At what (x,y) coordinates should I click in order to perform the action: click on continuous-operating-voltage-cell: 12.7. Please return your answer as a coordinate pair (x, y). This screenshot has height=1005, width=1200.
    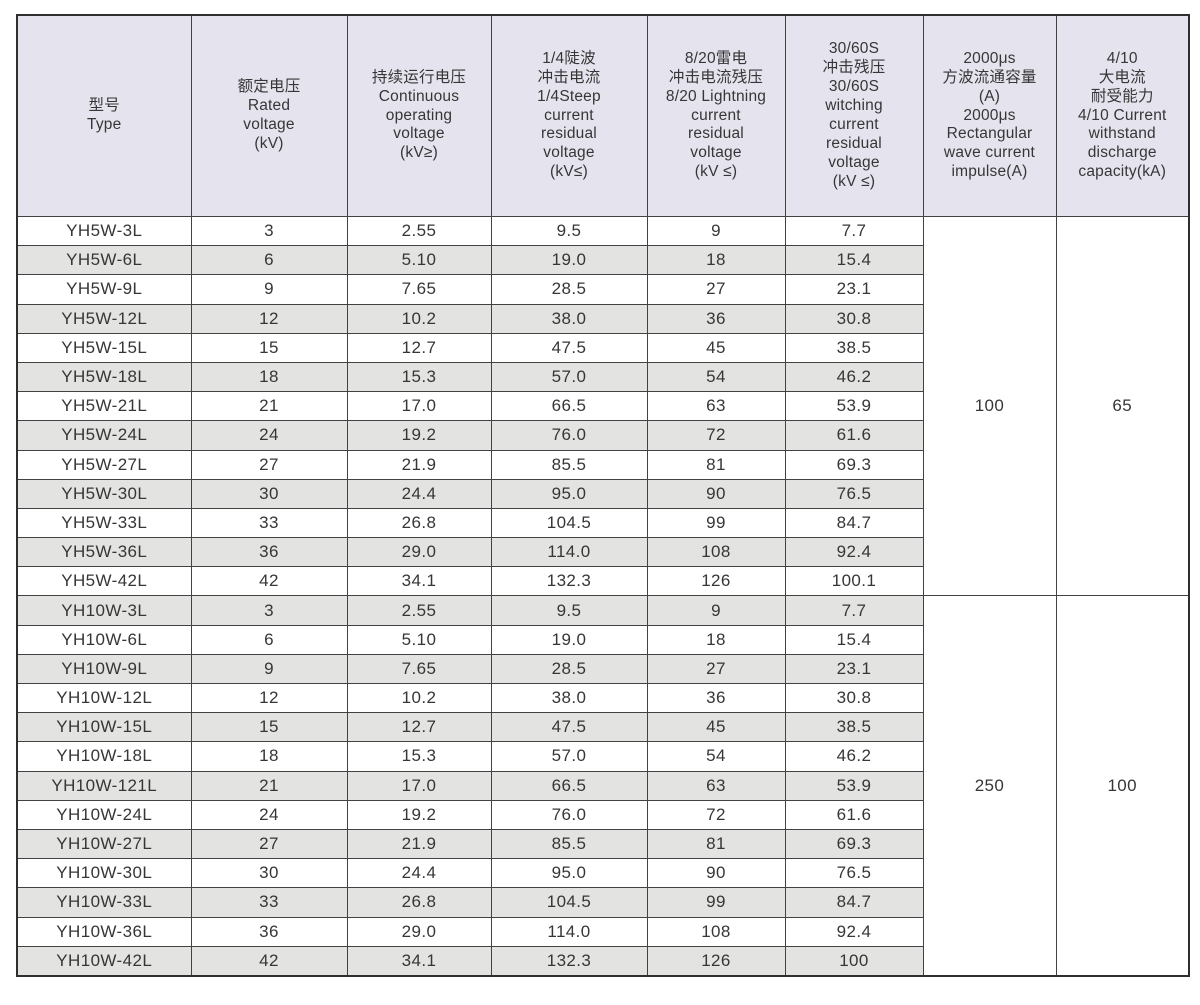
    Looking at the image, I should click on (419, 727).